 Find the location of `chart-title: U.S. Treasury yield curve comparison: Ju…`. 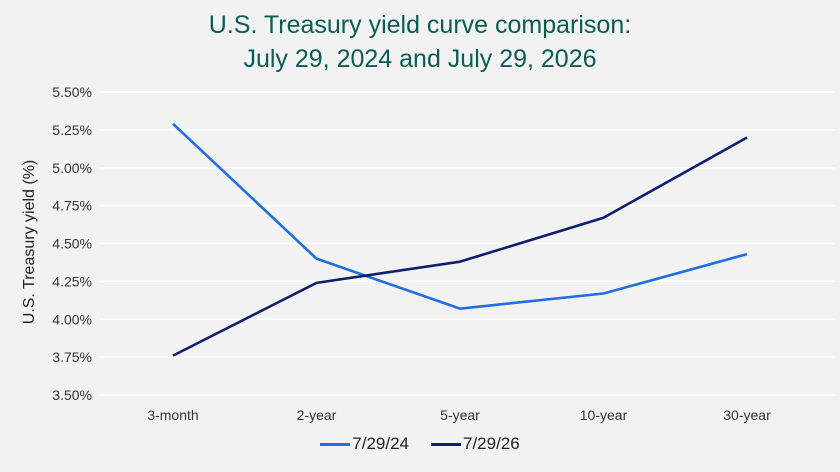

chart-title: U.S. Treasury yield curve comparison: Ju… is located at coordinates (420, 42).